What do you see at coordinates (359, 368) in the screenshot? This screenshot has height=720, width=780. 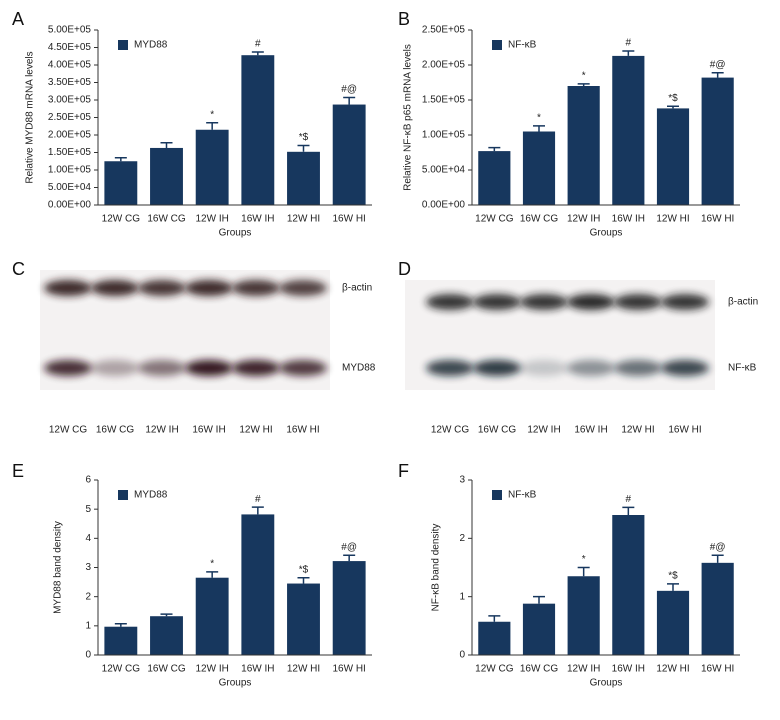 I see `blot-row-label: MYD88` at bounding box center [359, 368].